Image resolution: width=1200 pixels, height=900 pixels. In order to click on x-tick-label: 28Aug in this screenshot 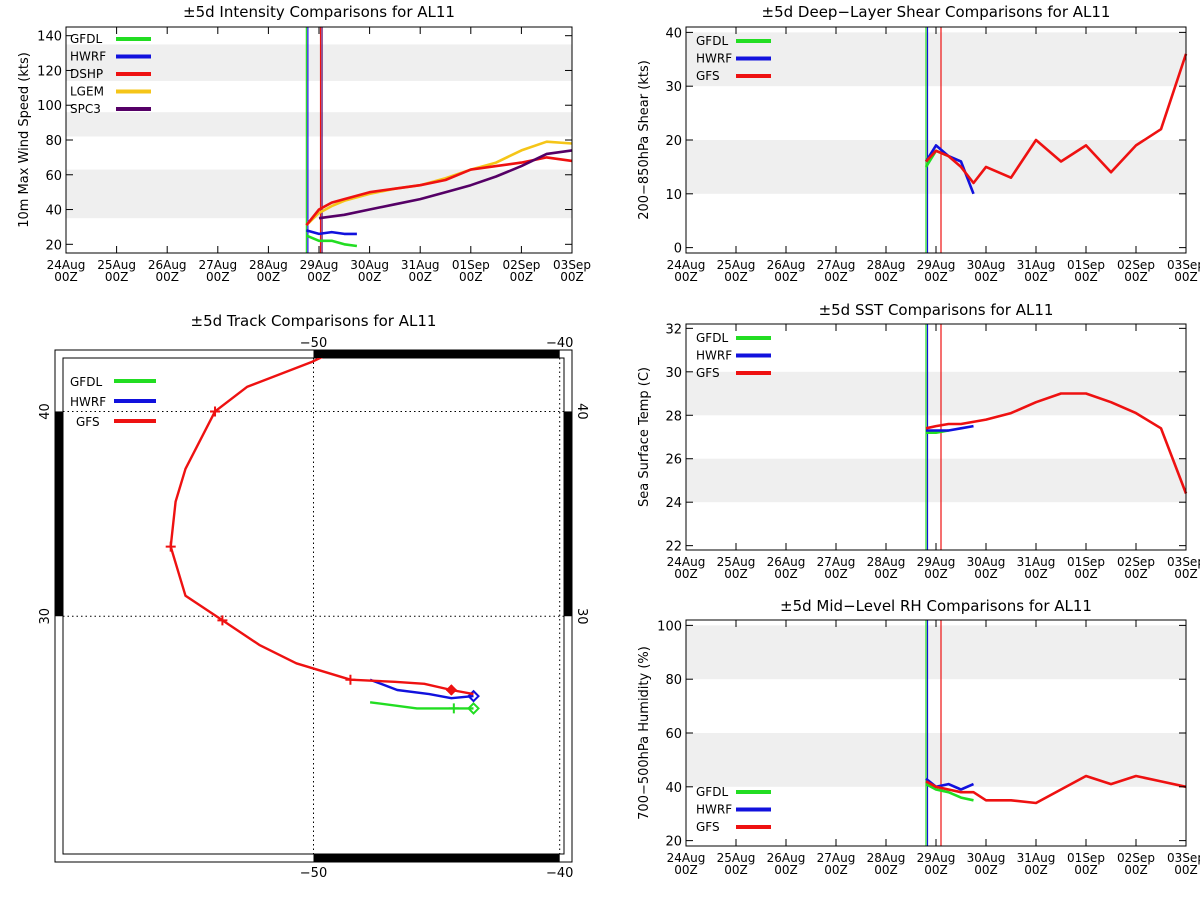, I will do `click(268, 265)`.